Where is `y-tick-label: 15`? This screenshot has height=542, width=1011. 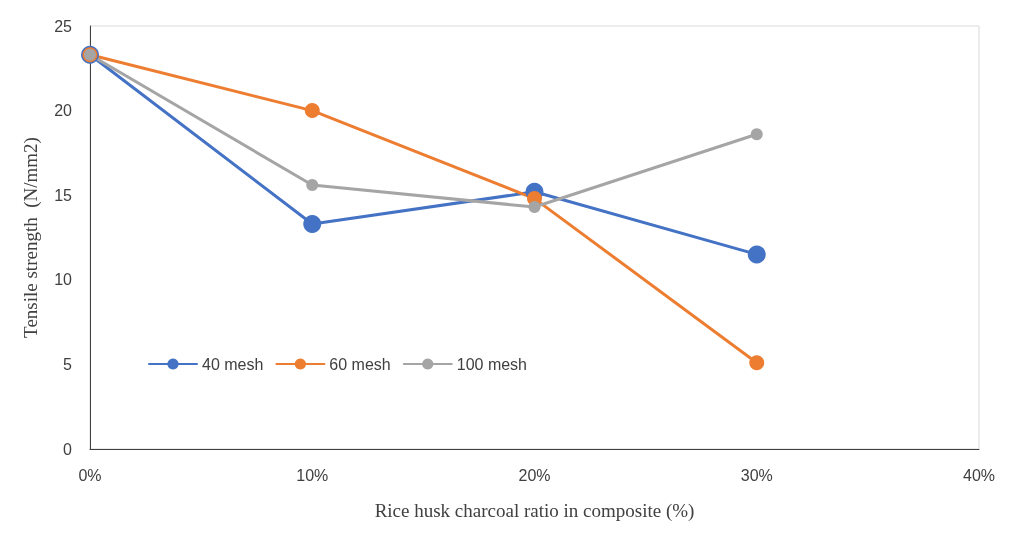
y-tick-label: 15 is located at coordinates (63, 195).